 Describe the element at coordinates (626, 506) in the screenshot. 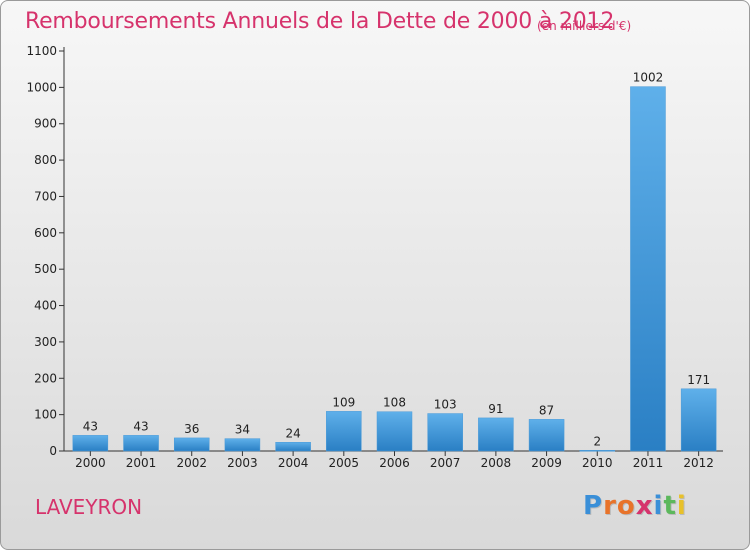

I see `logo-letter: o` at that location.